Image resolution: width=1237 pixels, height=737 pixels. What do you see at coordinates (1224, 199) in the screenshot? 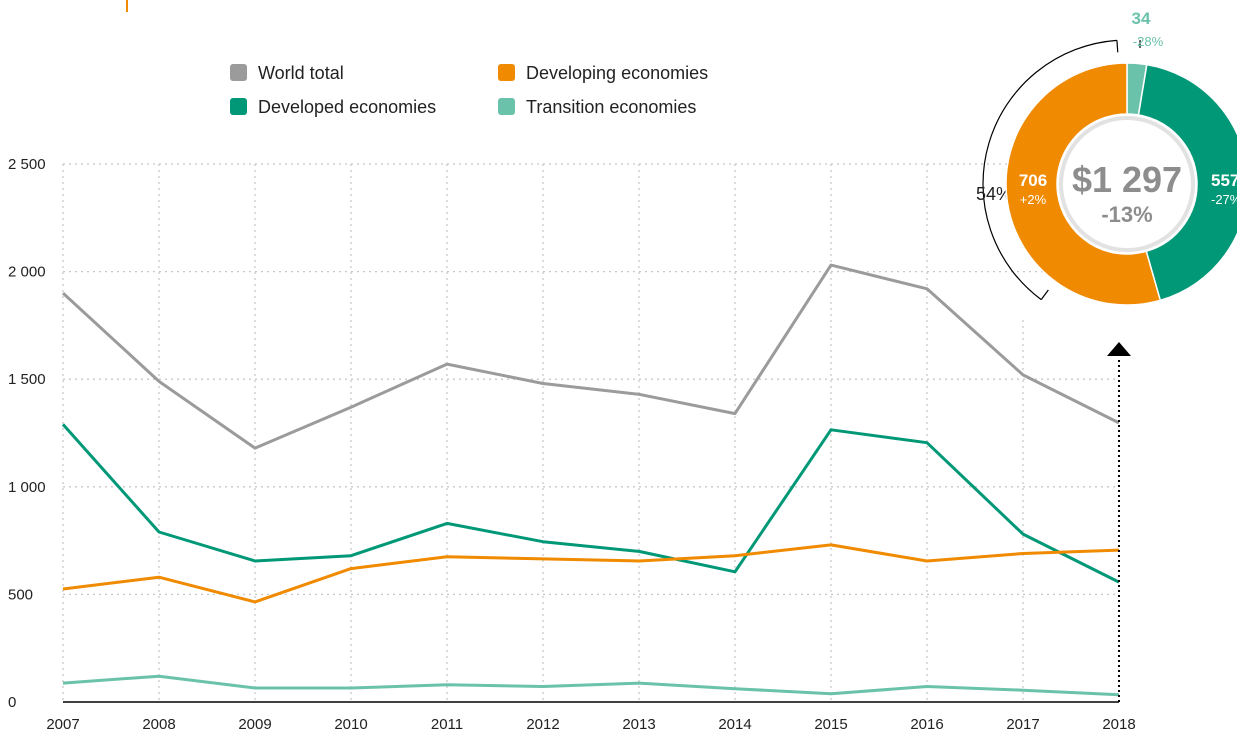
I see `developed-change-label: -27%` at bounding box center [1224, 199].